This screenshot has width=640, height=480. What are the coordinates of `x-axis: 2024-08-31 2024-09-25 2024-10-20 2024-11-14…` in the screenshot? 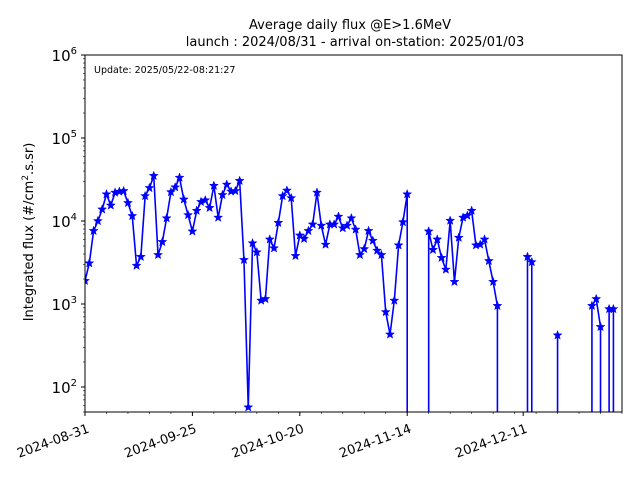 It's located at (319, 437).